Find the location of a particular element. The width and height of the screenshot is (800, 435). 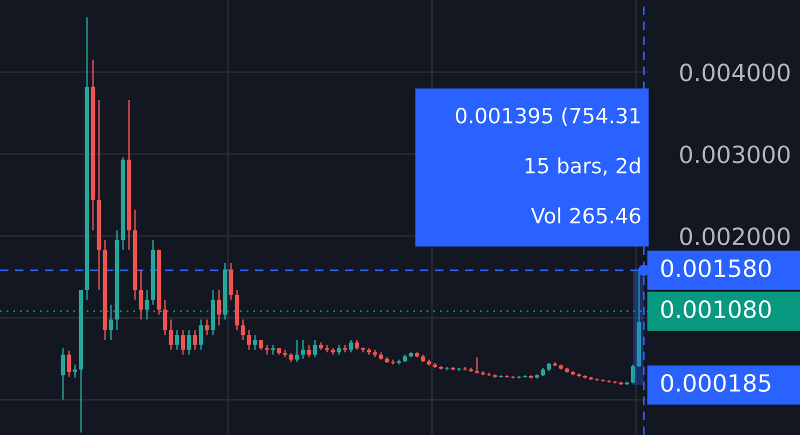

text: 0.000185 is located at coordinates (715, 383).